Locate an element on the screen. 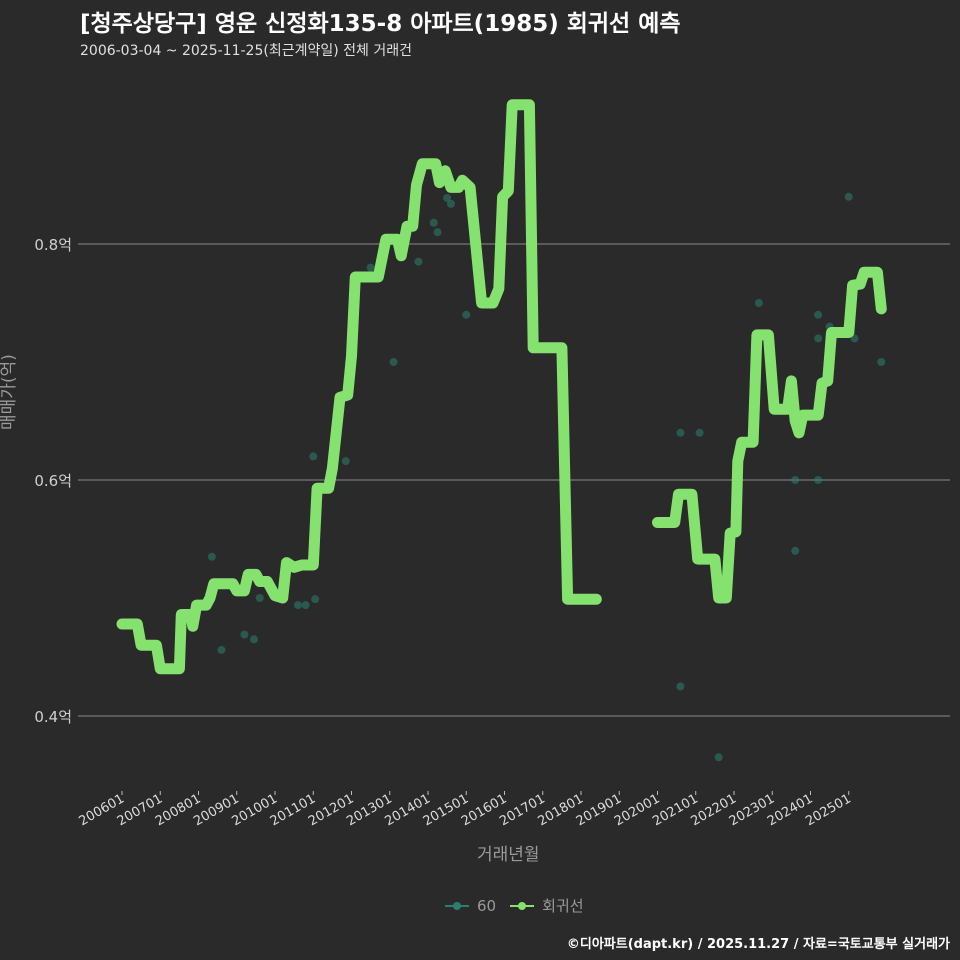 This screenshot has width=960, height=960. legend-label-regression: 회귀선 is located at coordinates (563, 906).